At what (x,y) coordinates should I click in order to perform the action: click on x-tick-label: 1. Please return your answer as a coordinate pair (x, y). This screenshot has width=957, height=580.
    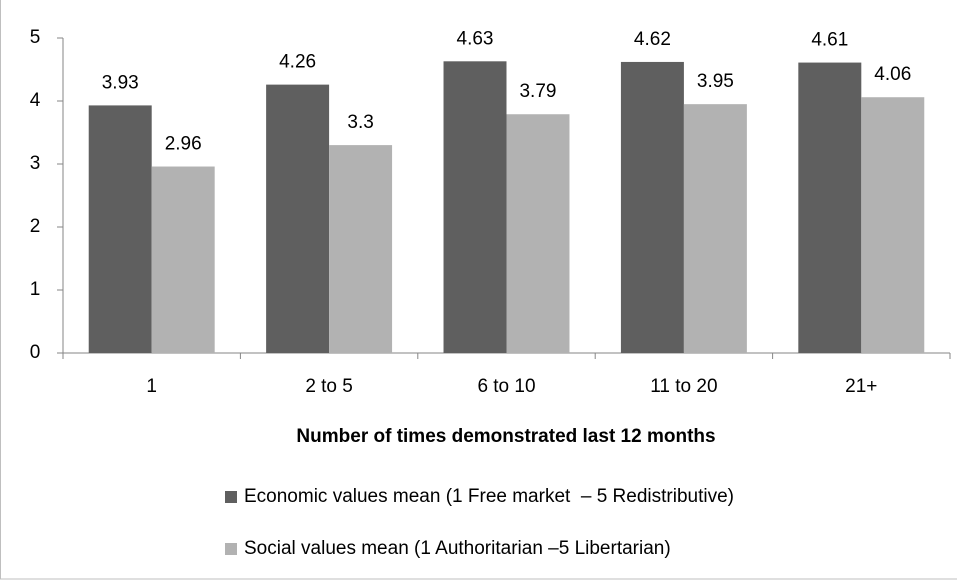
    Looking at the image, I should click on (151, 386).